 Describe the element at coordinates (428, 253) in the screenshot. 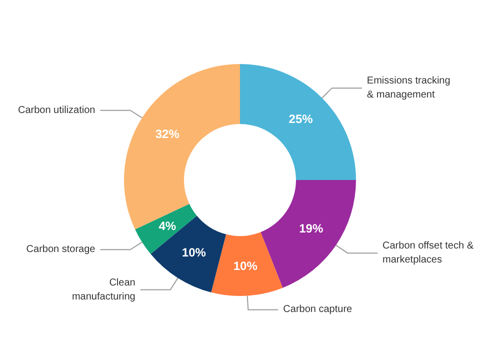

I see `slice-label: Carbon offset tech & marketplaces` at that location.